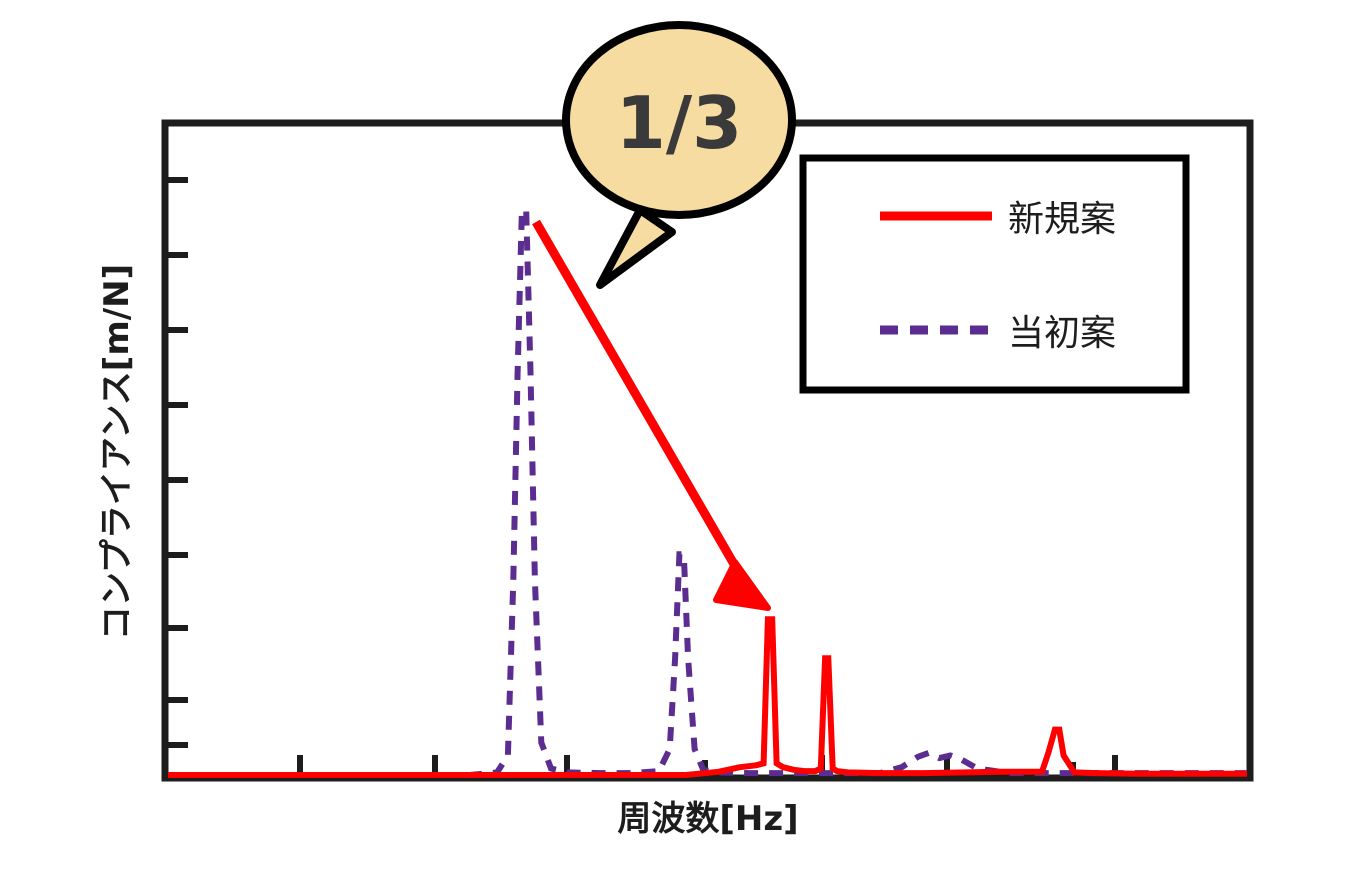  I want to click on legend: 新規案 当初案, so click(994, 274).